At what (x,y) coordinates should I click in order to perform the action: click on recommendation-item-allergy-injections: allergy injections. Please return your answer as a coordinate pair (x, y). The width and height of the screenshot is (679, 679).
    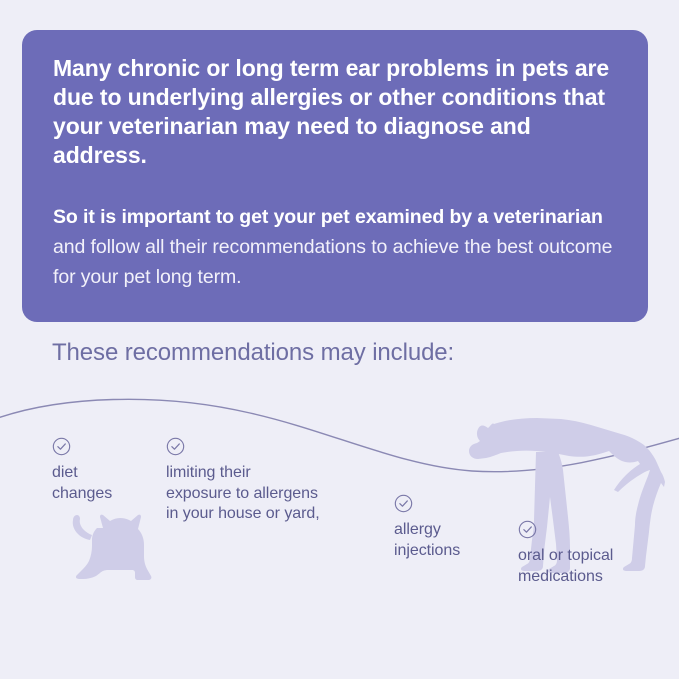
    Looking at the image, I should click on (459, 527).